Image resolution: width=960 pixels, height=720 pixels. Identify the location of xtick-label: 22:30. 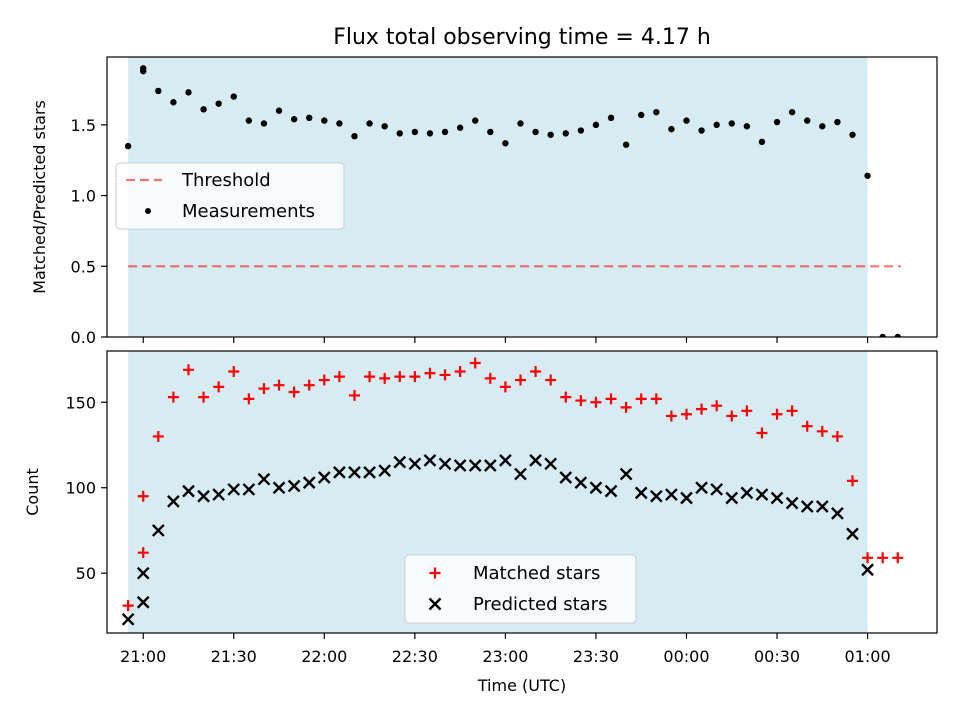
(415, 656).